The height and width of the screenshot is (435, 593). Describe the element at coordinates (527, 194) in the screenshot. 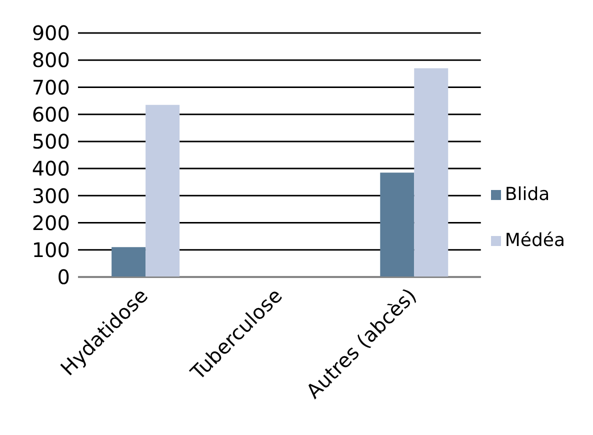

I see `legend-label: Blida` at that location.